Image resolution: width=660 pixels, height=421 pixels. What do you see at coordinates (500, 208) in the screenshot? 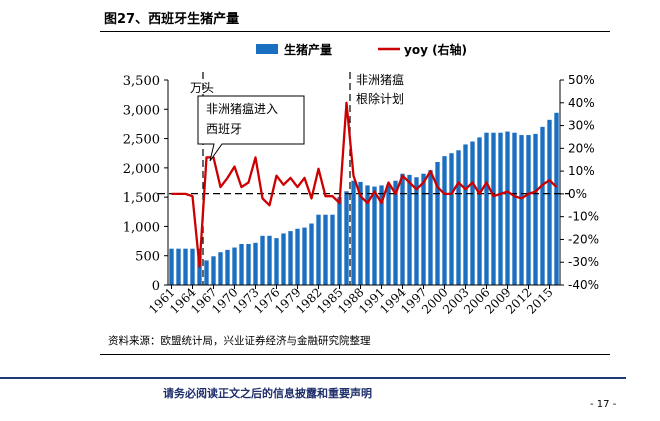
I see `bar-2008` at bounding box center [500, 208].